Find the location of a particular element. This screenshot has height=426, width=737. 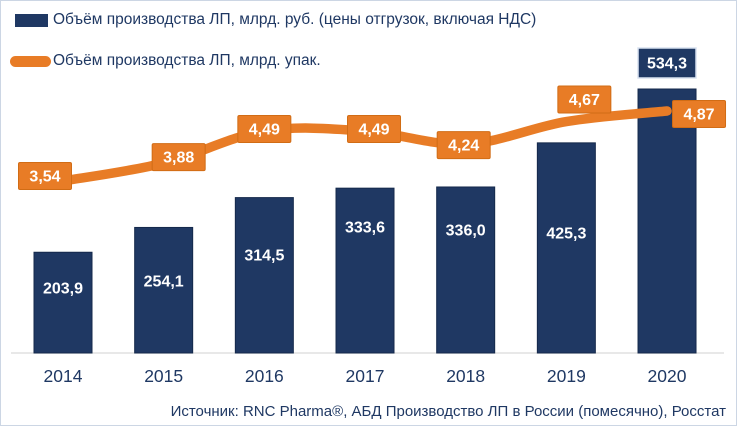

line-label-box-2014 is located at coordinates (45, 176).